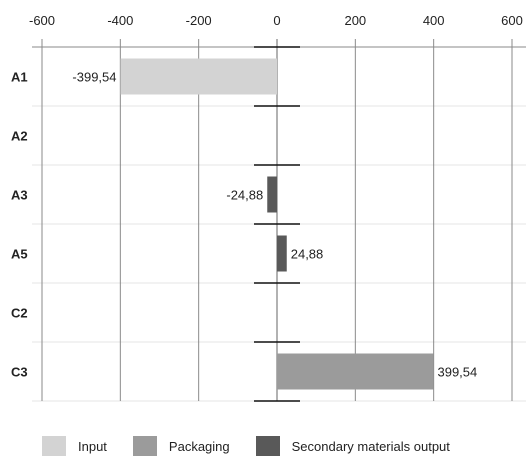 This screenshot has height=458, width=526. I want to click on data-label: -24,88, so click(244, 195).